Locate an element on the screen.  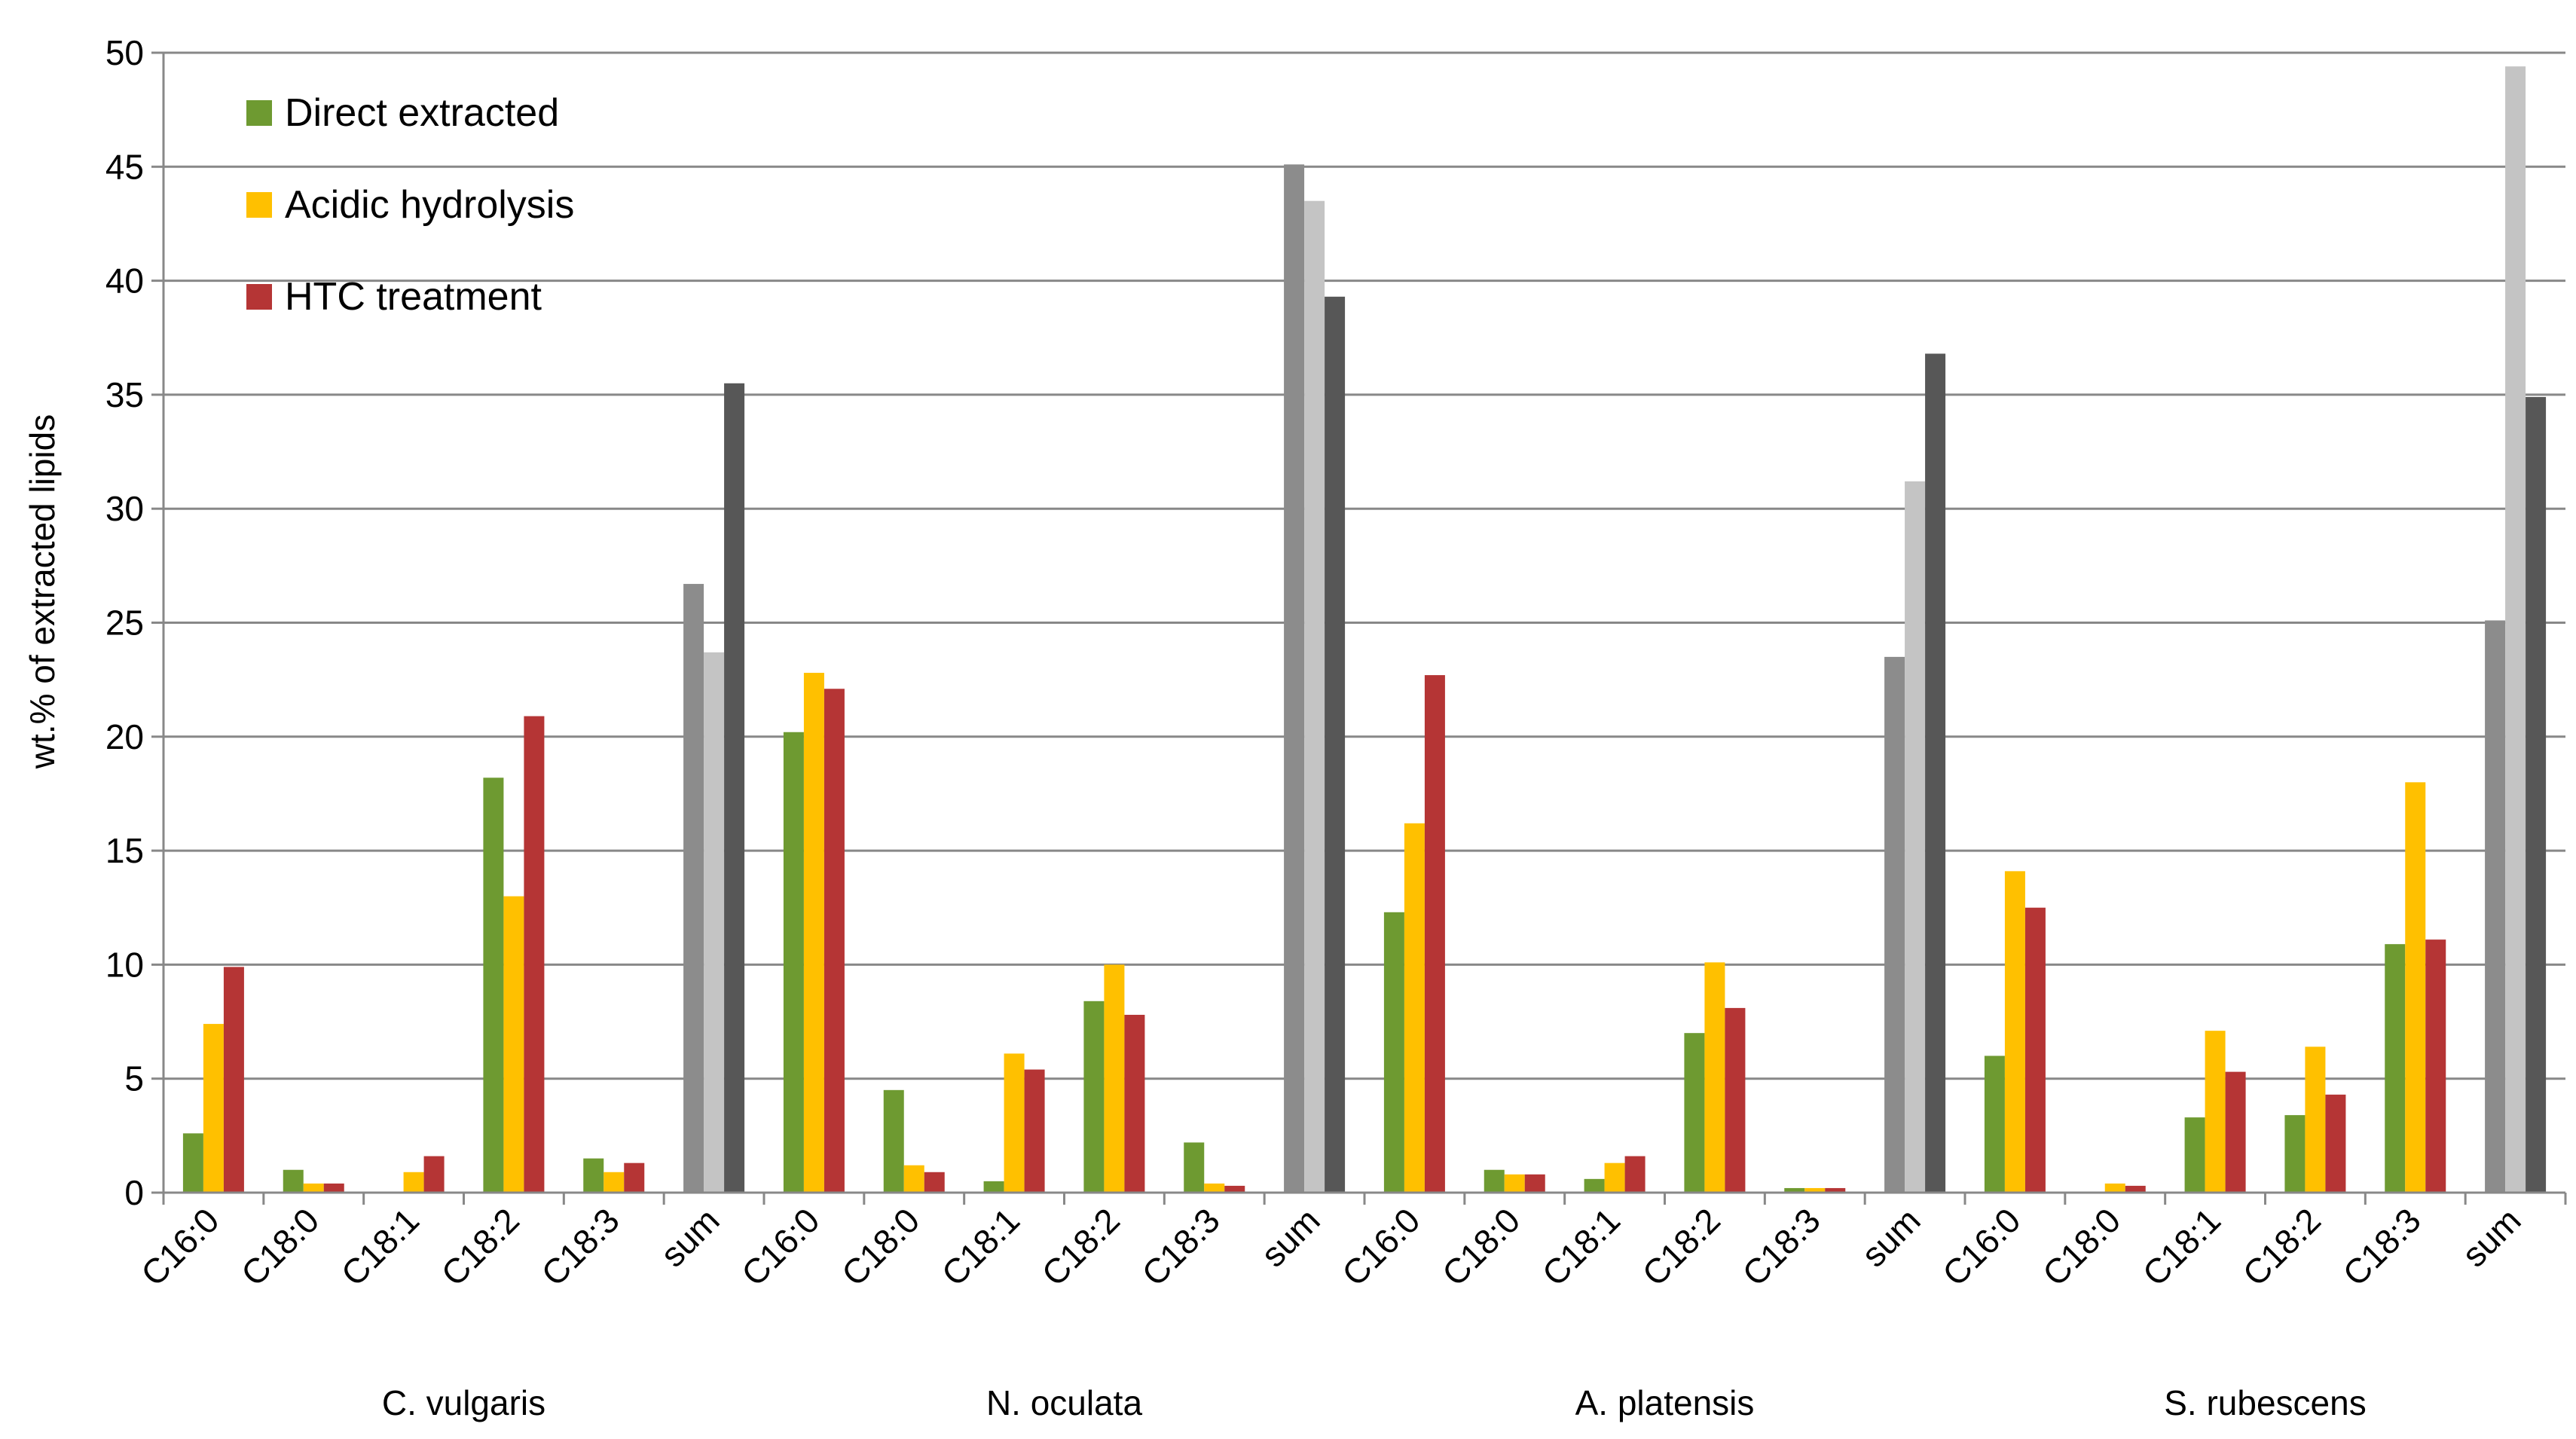
y-tick-label: 10 is located at coordinates (125, 964).